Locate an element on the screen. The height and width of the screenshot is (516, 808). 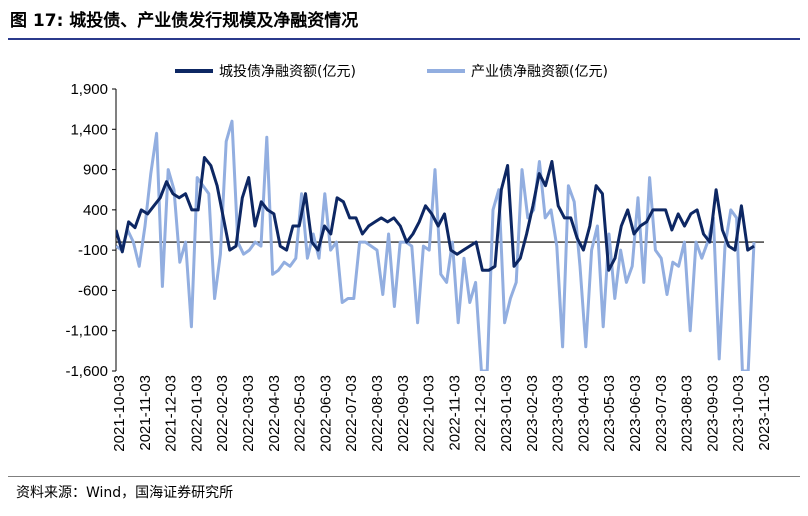
x-tick-label: 2022-06-03 is located at coordinates (325, 413).